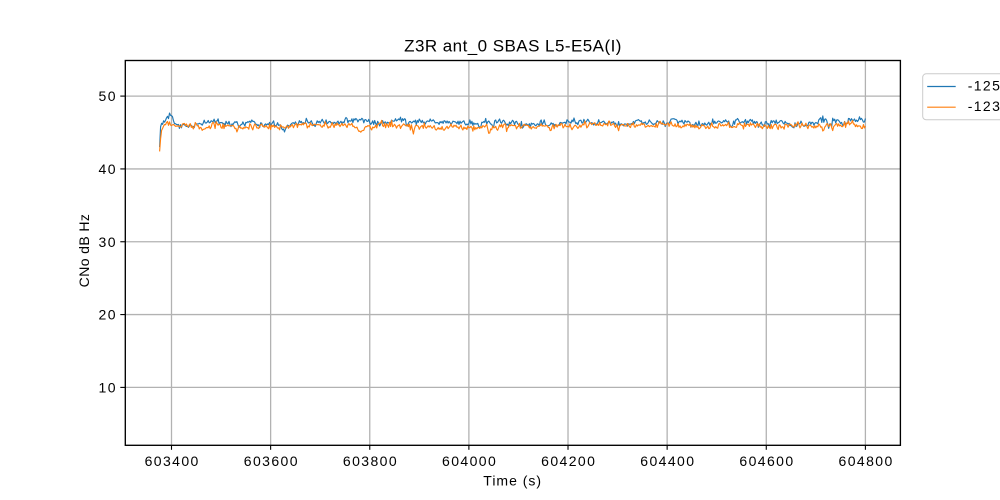 The image size is (1000, 500). What do you see at coordinates (766, 461) in the screenshot?
I see `svg-text: 604600` at bounding box center [766, 461].